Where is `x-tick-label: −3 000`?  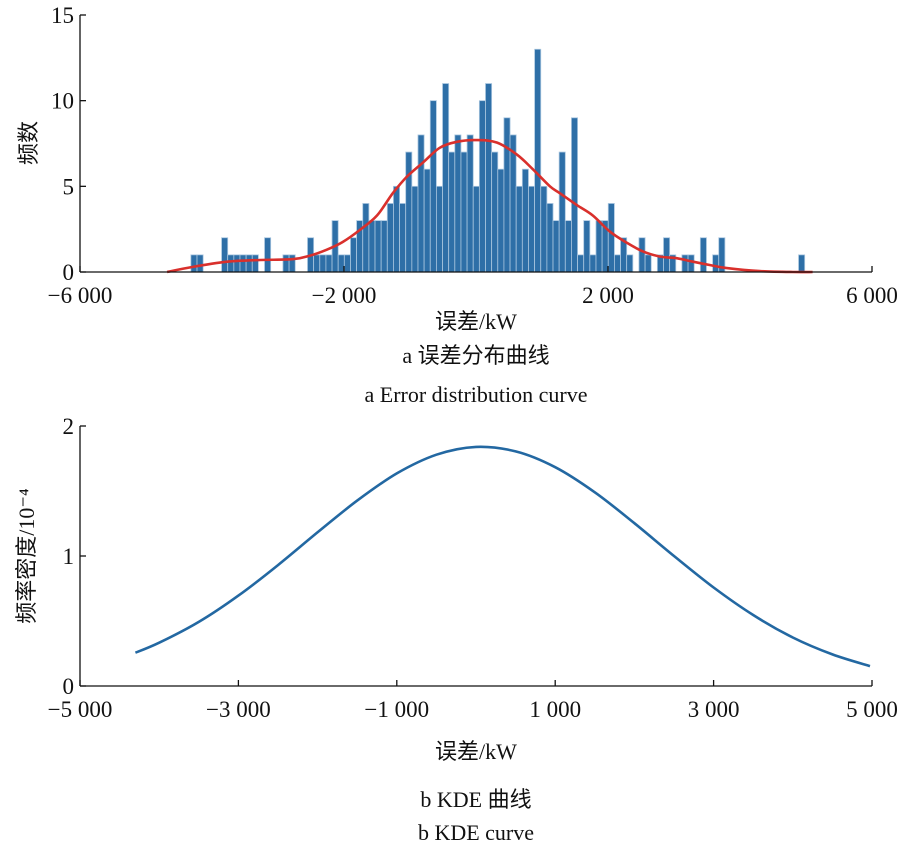 x-tick-label: −3 000 is located at coordinates (238, 709).